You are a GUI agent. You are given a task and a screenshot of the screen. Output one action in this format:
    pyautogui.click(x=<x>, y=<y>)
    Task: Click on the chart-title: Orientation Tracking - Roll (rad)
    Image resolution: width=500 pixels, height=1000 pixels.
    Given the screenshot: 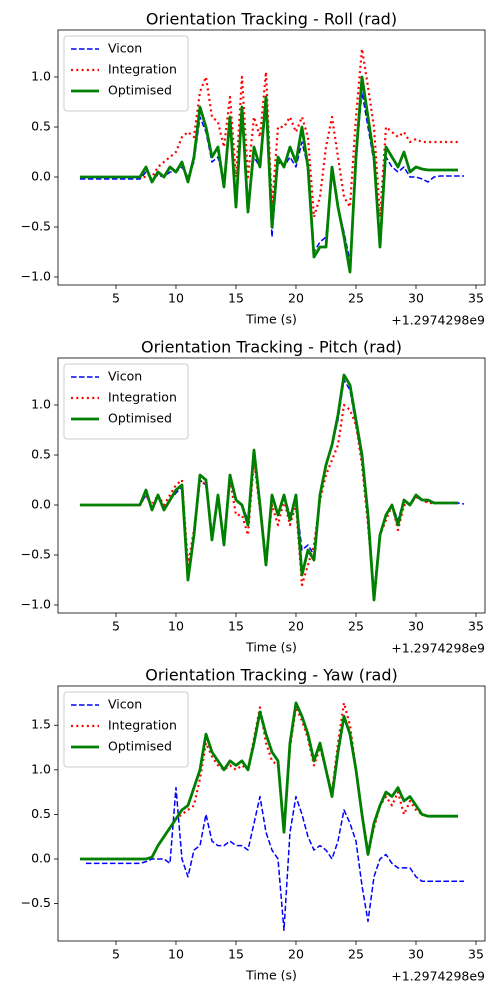 What is the action you would take?
    pyautogui.click(x=271, y=19)
    